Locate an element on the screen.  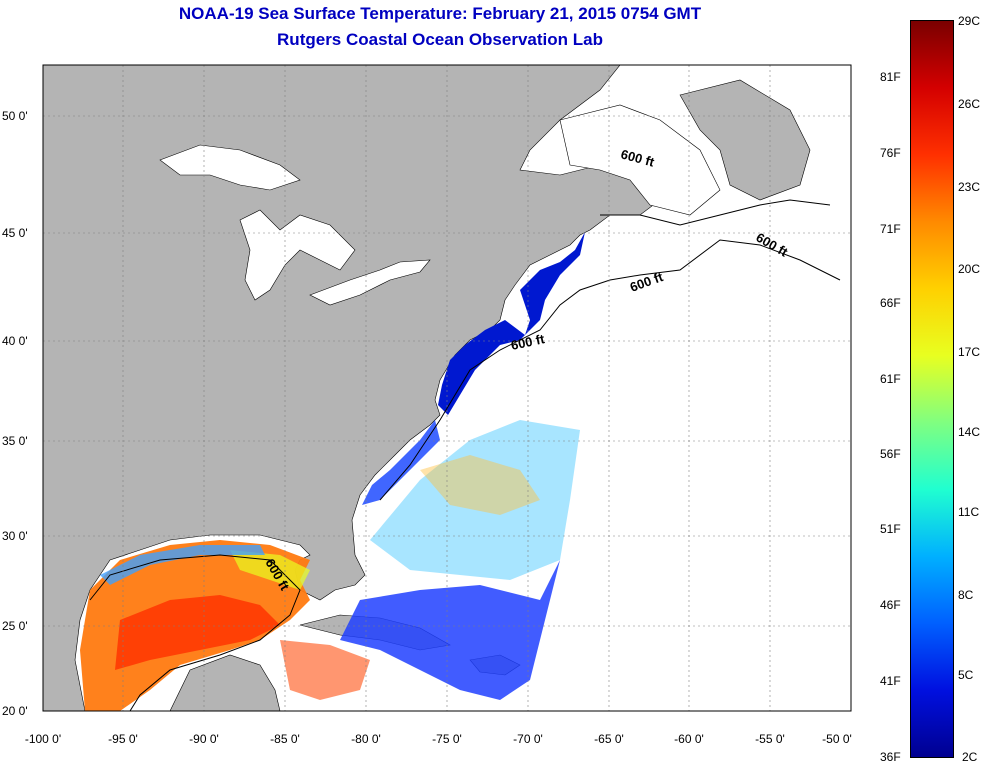
map-subtitle: Rutgers Coastal Ocean Observation Lab is located at coordinates (440, 39).